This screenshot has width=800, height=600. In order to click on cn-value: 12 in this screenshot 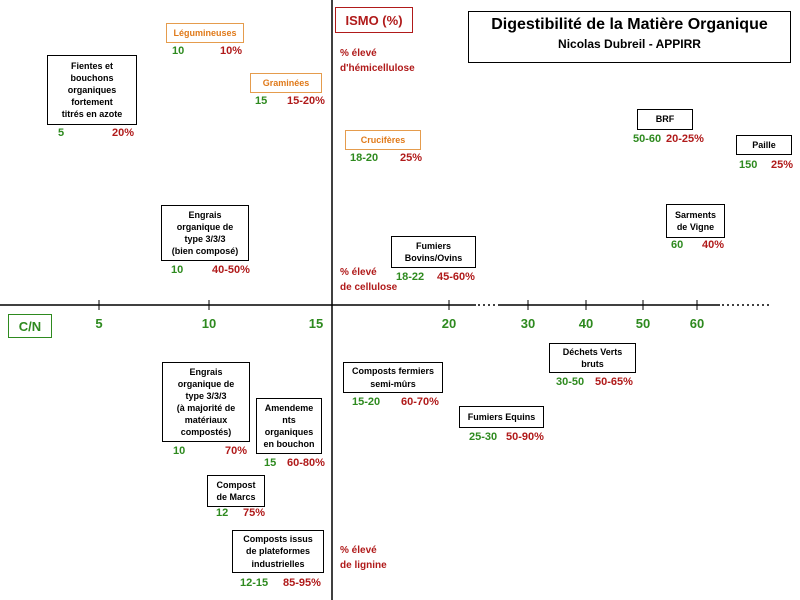, I will do `click(222, 513)`.